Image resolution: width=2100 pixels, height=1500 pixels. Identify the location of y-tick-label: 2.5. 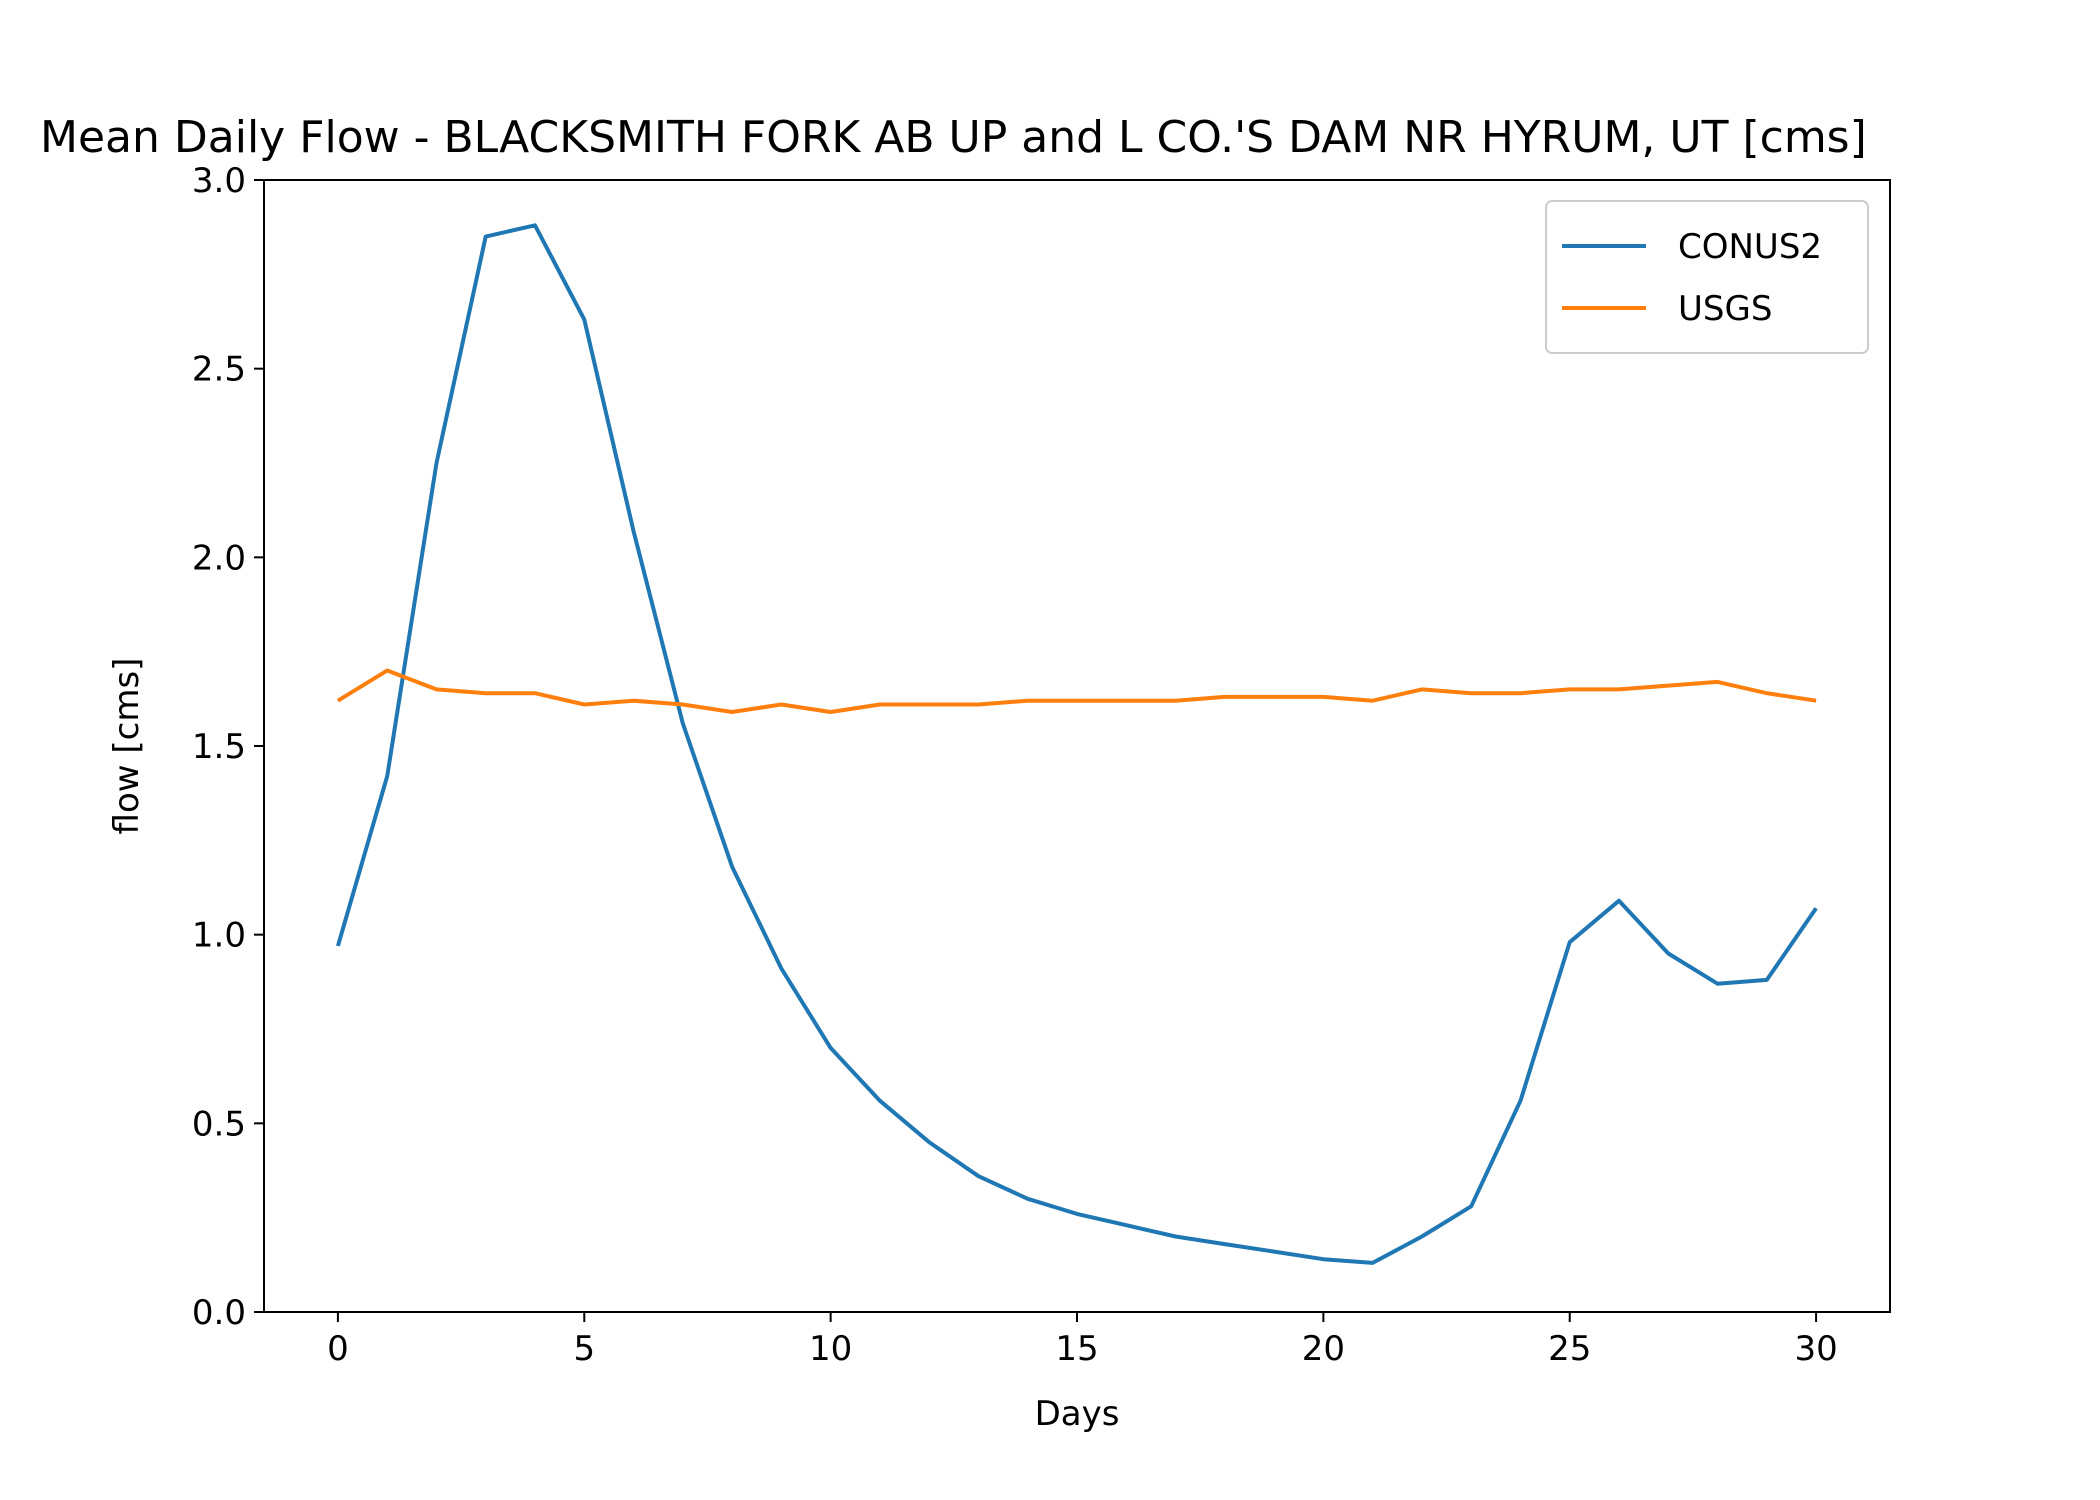
(219, 370).